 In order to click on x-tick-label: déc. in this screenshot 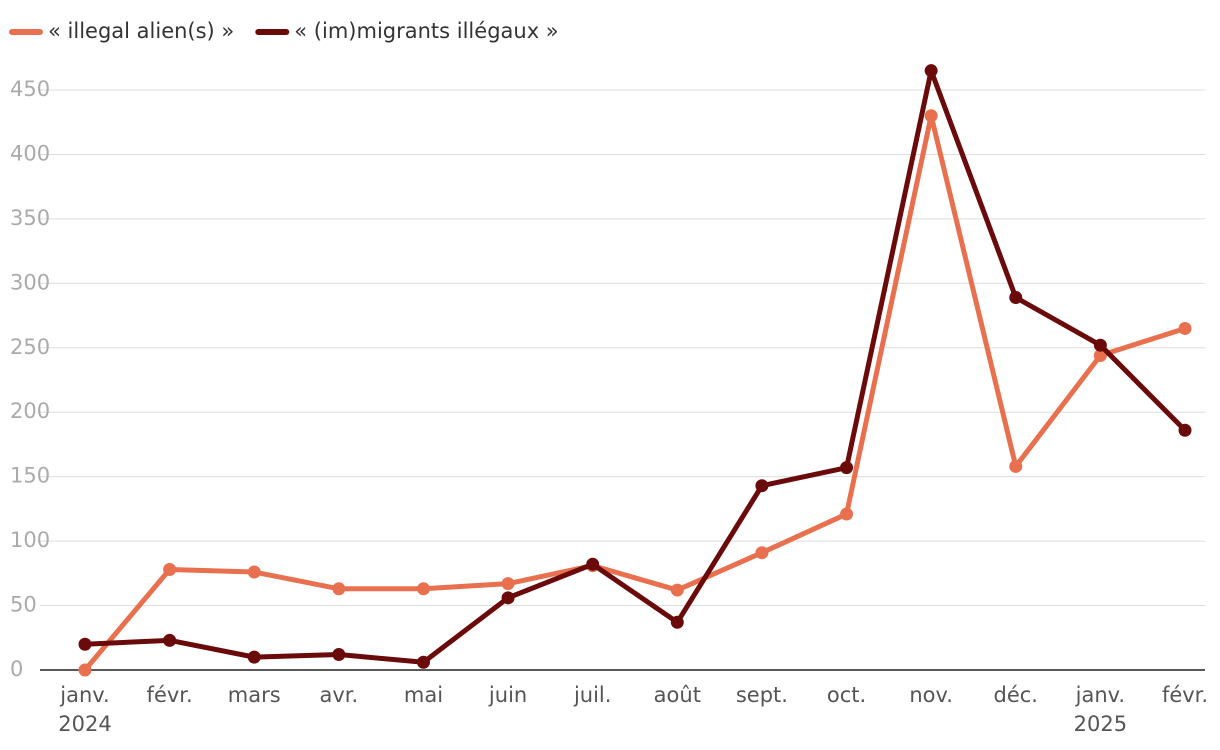, I will do `click(1016, 695)`.